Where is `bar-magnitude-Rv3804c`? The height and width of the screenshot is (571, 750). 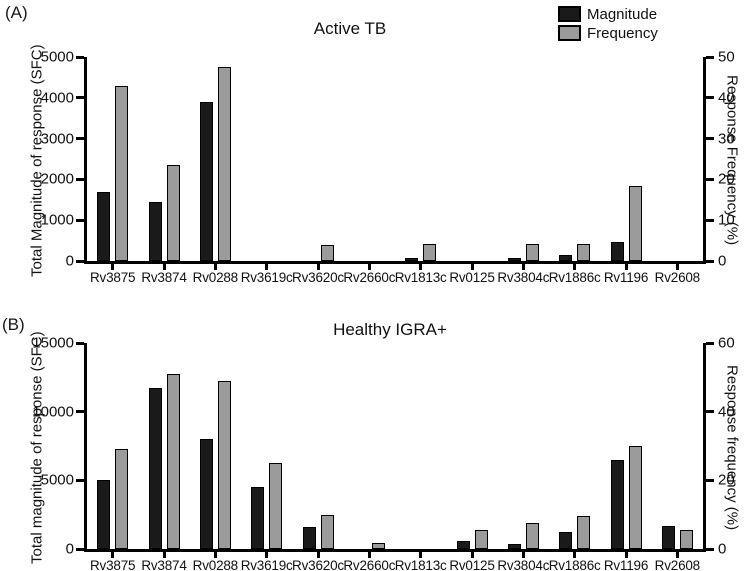 bar-magnitude-Rv3804c is located at coordinates (514, 546).